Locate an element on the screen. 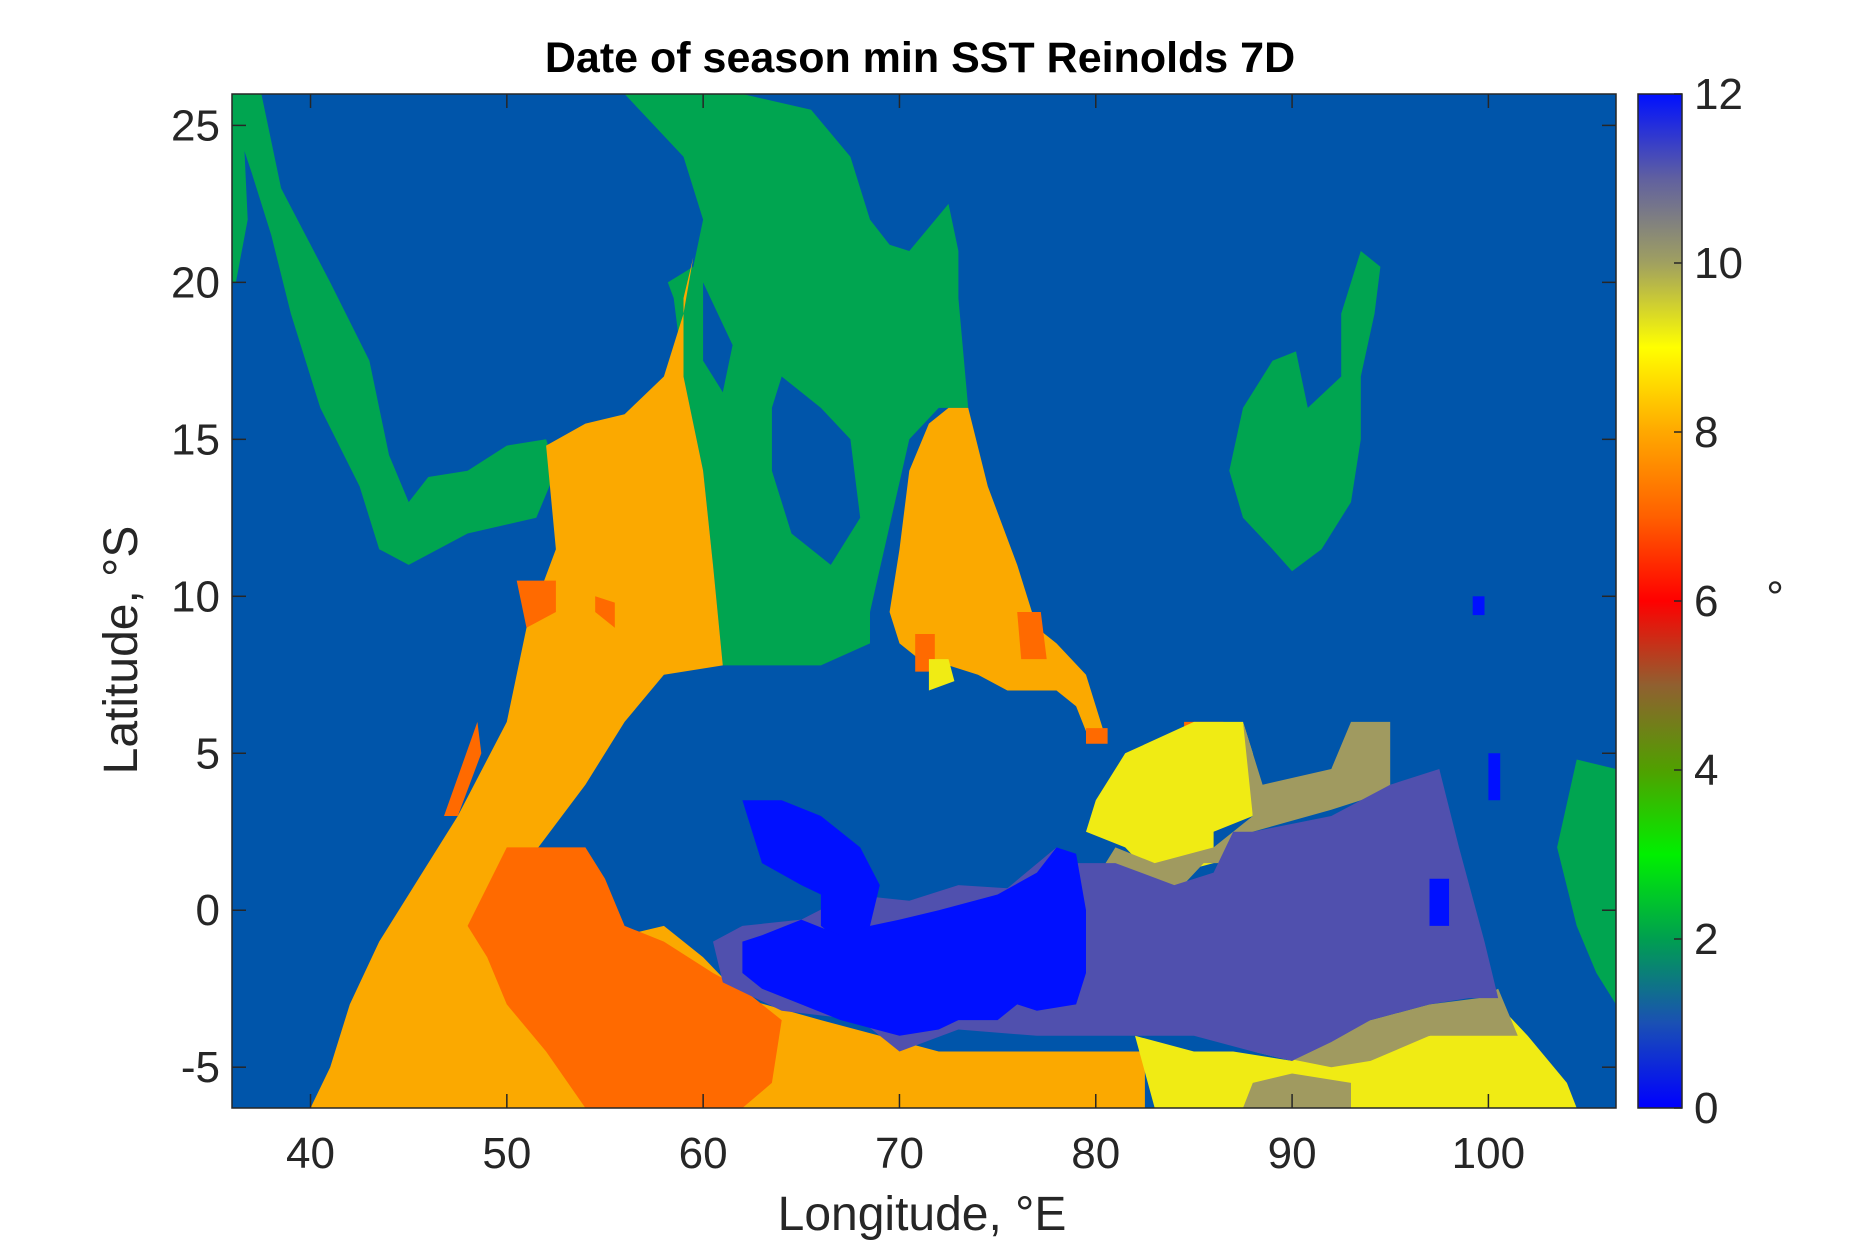  region-yellow-bay-bengal is located at coordinates (1169, 800).